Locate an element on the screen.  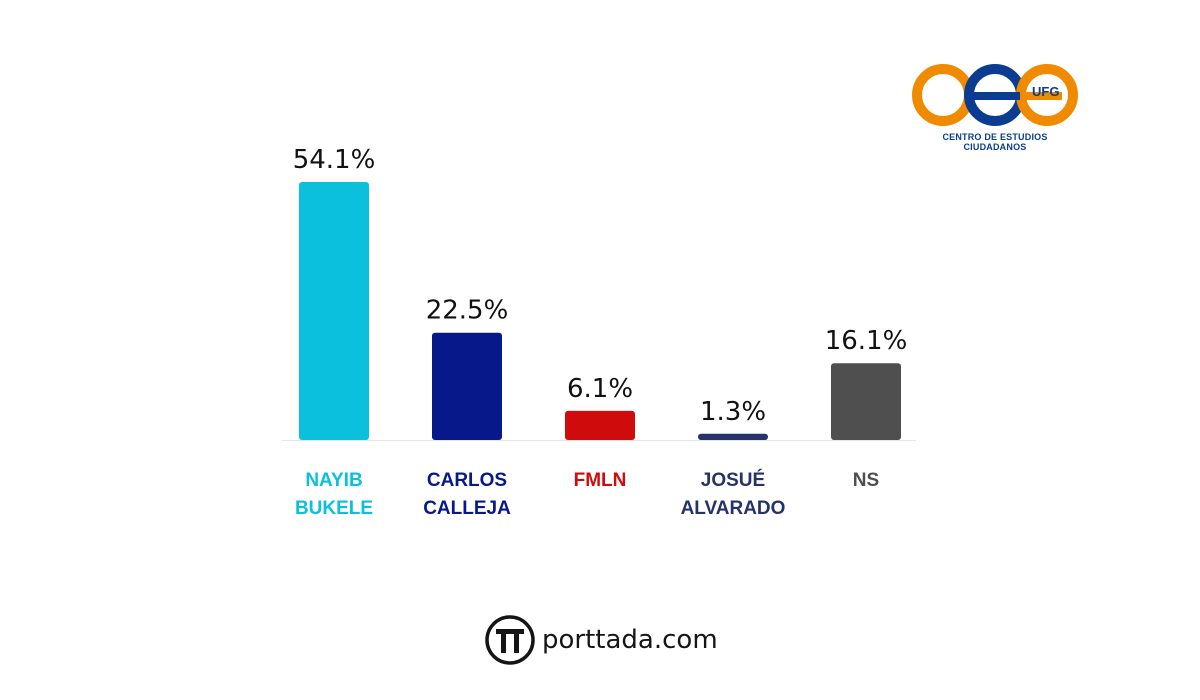
category-label: NAYIB is located at coordinates (333, 480).